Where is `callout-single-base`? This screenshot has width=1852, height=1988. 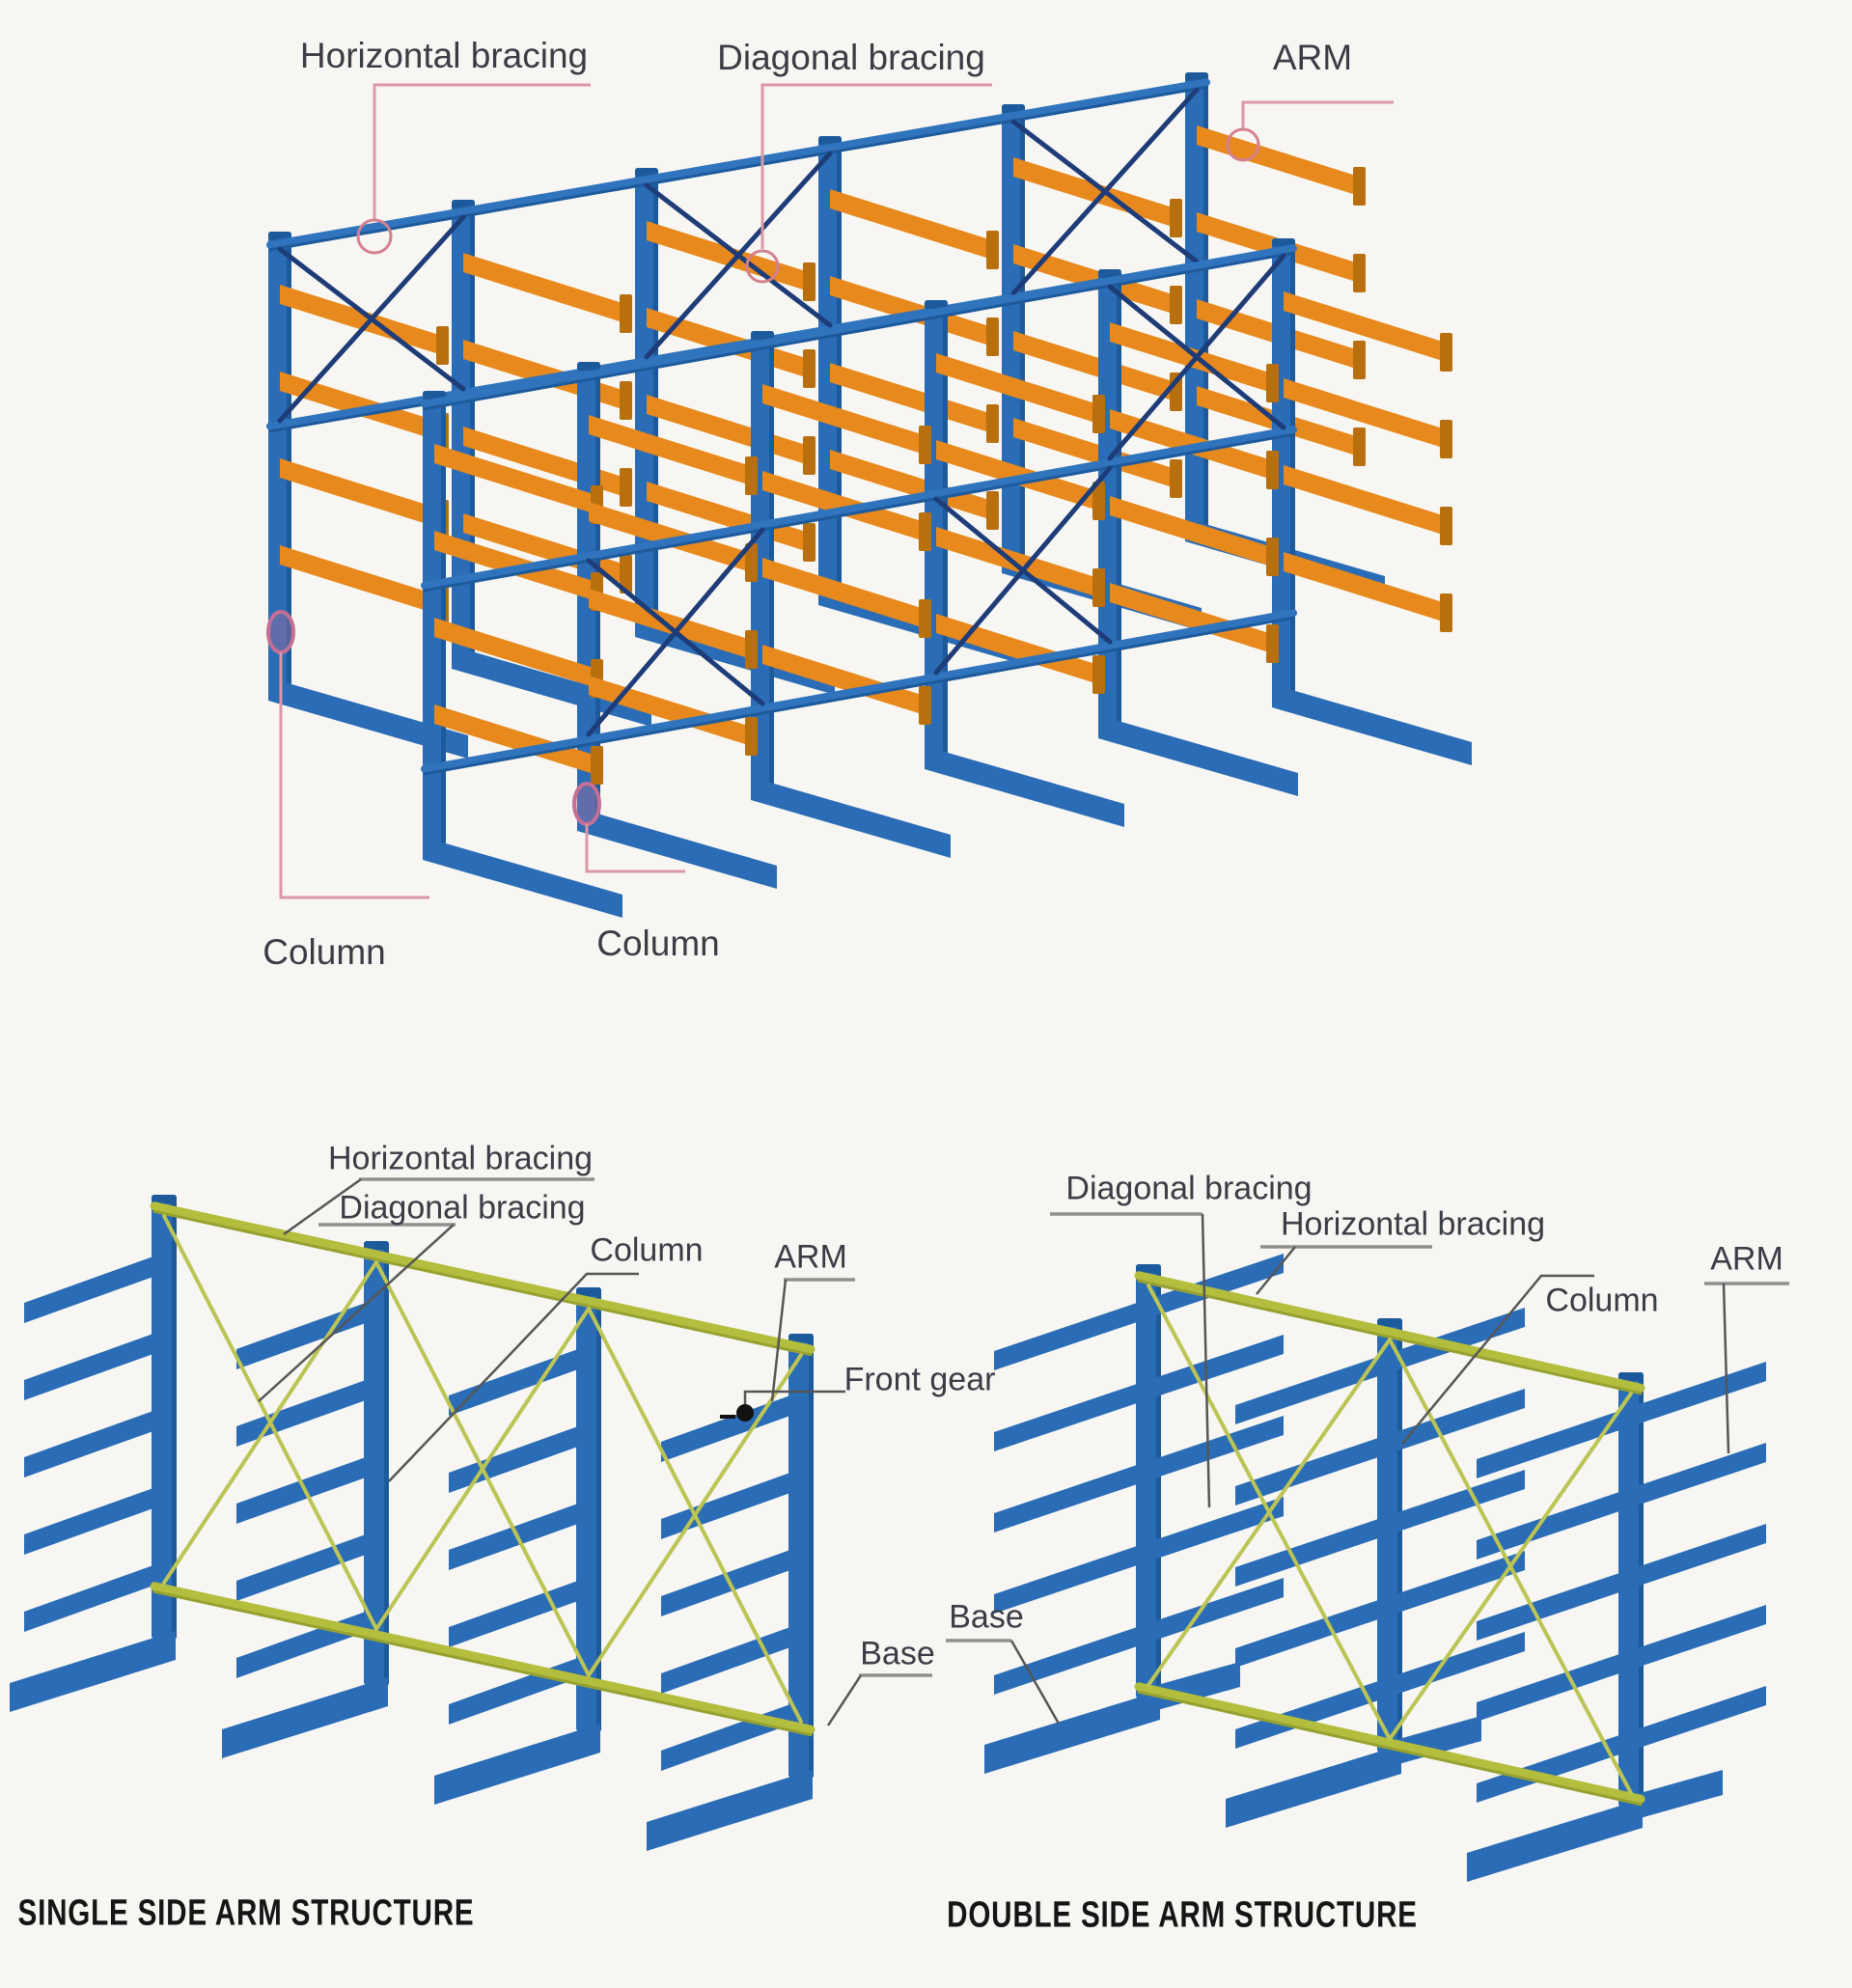
callout-single-base is located at coordinates (879, 1699).